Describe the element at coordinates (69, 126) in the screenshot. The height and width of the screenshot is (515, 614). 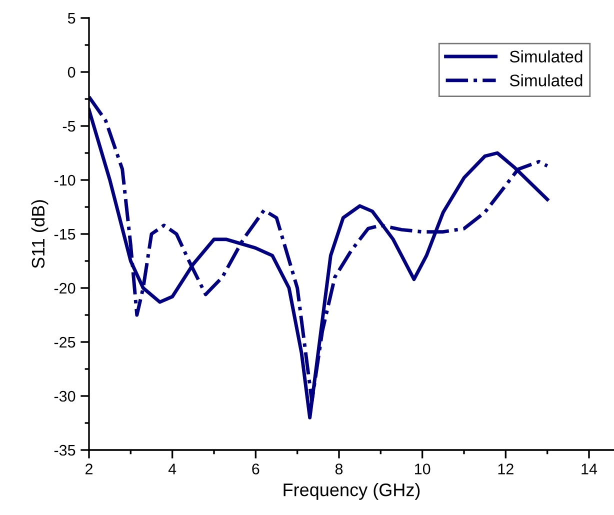
I see `y-tick-label: -5` at that location.